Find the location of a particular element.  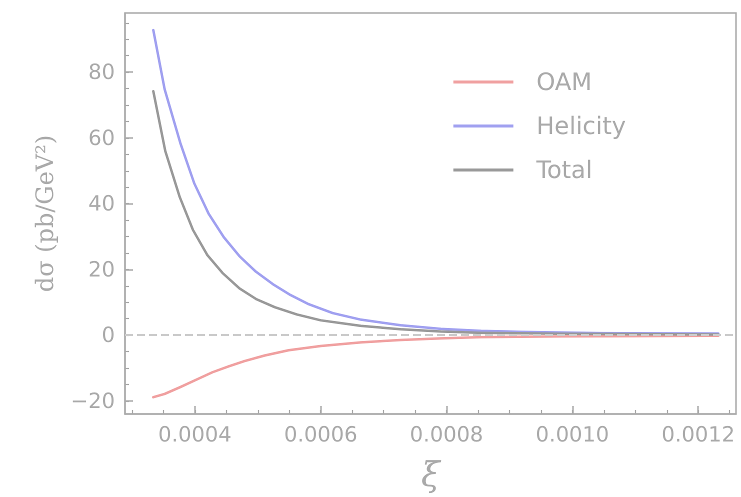

legend-label: OAM is located at coordinates (564, 82).